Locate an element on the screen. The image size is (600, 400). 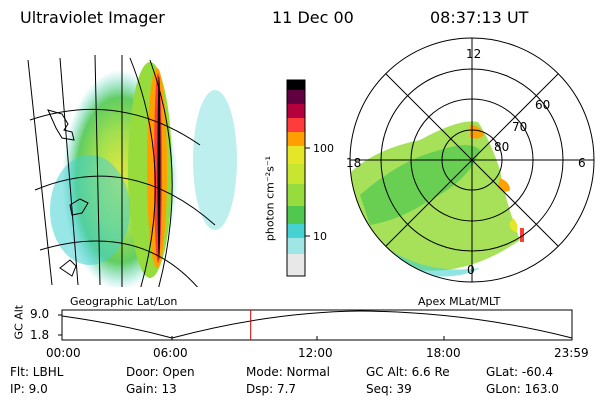
altitude-x-tick: 06:00 is located at coordinates (170, 353).